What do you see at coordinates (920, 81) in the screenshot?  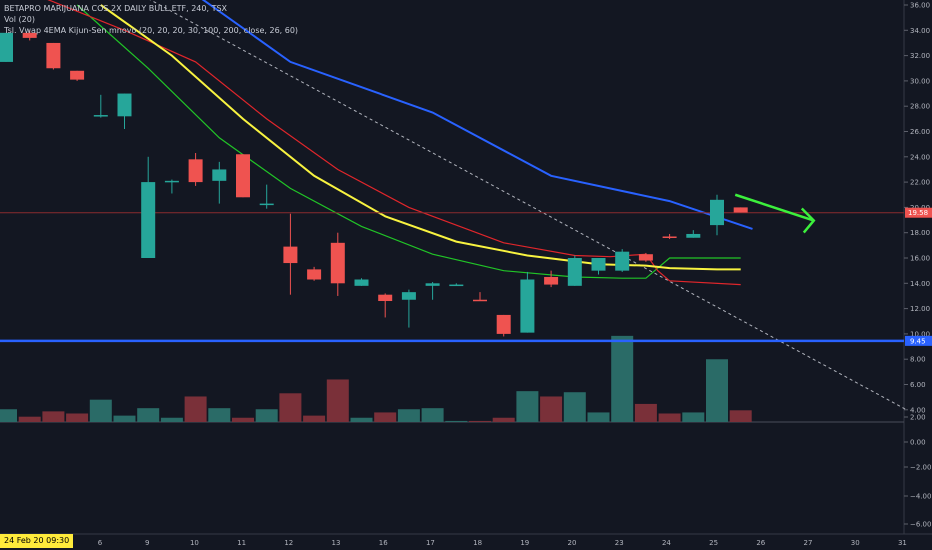 I see `price-tick-label: 30.00` at bounding box center [920, 81].